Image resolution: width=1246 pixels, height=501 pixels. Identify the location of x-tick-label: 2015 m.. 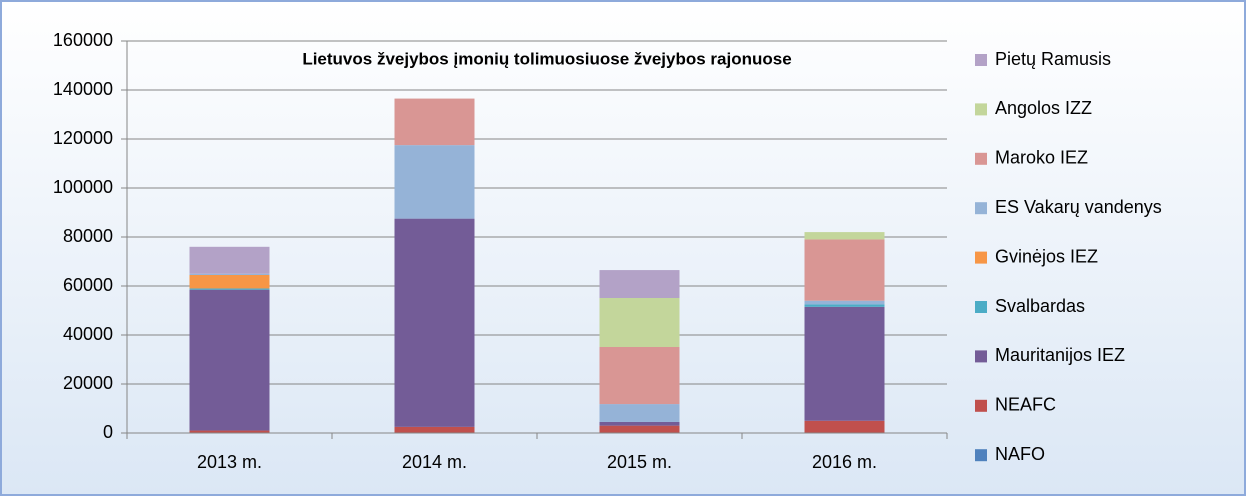
(639, 462).